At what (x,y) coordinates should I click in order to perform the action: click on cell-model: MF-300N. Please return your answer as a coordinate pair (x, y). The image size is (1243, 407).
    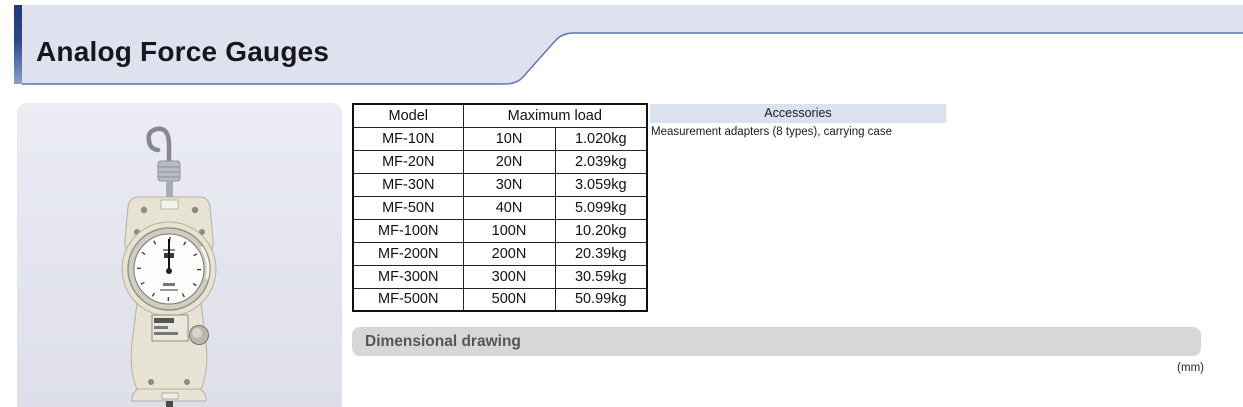
    Looking at the image, I should click on (408, 276).